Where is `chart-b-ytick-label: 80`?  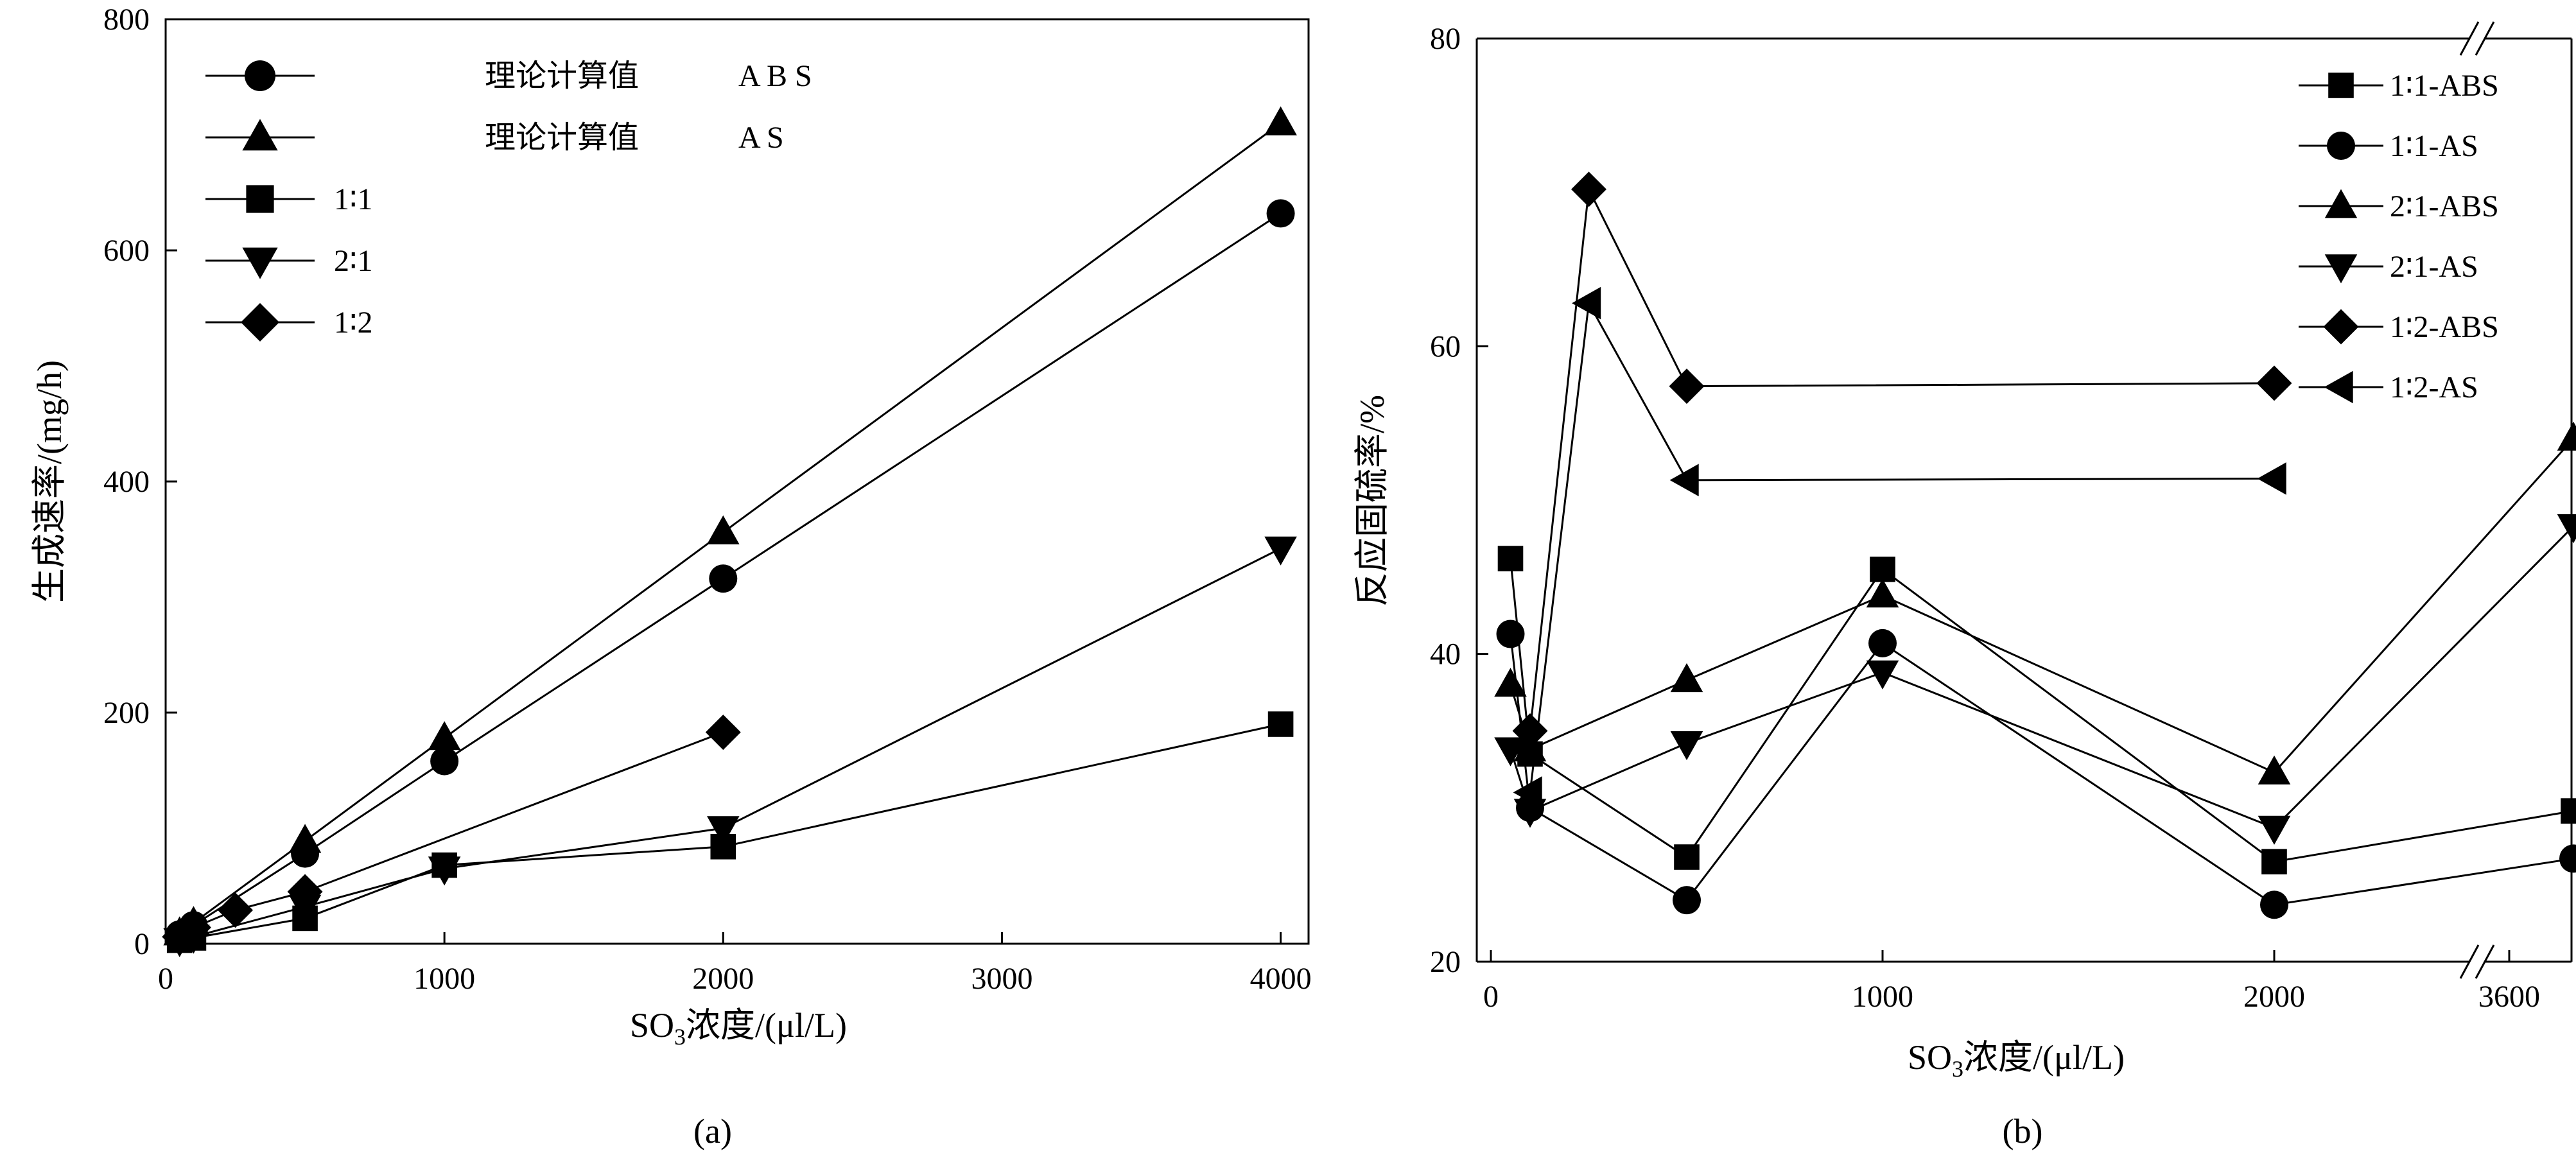
chart-b-ytick-label: 80 is located at coordinates (1445, 39).